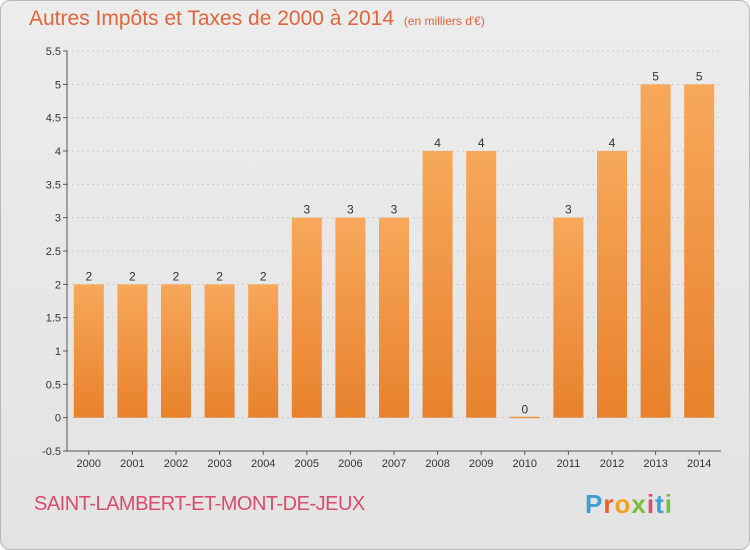 Image resolution: width=750 pixels, height=550 pixels. What do you see at coordinates (89, 464) in the screenshot?
I see `x-tick-label: 2000` at bounding box center [89, 464].